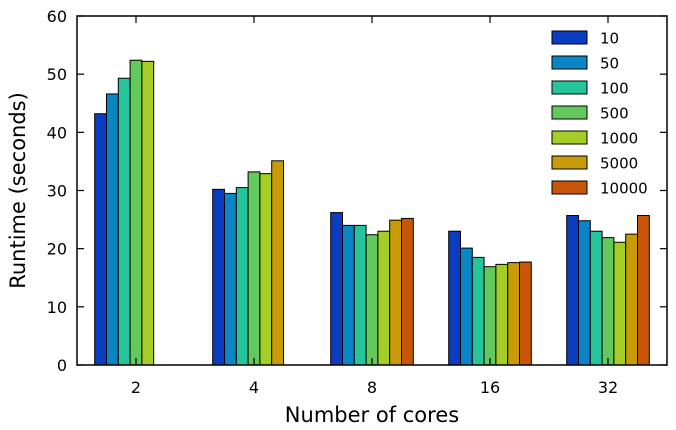  What do you see at coordinates (57, 132) in the screenshot?
I see `y-tick-label: 40` at bounding box center [57, 132].